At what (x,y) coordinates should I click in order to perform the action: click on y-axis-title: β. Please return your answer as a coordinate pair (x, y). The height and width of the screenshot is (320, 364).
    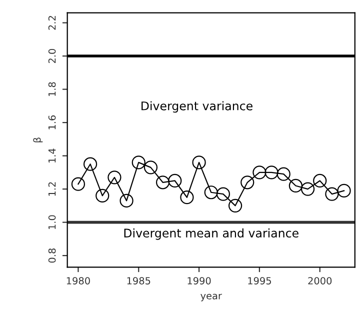
    Looking at the image, I should click on (38, 140).